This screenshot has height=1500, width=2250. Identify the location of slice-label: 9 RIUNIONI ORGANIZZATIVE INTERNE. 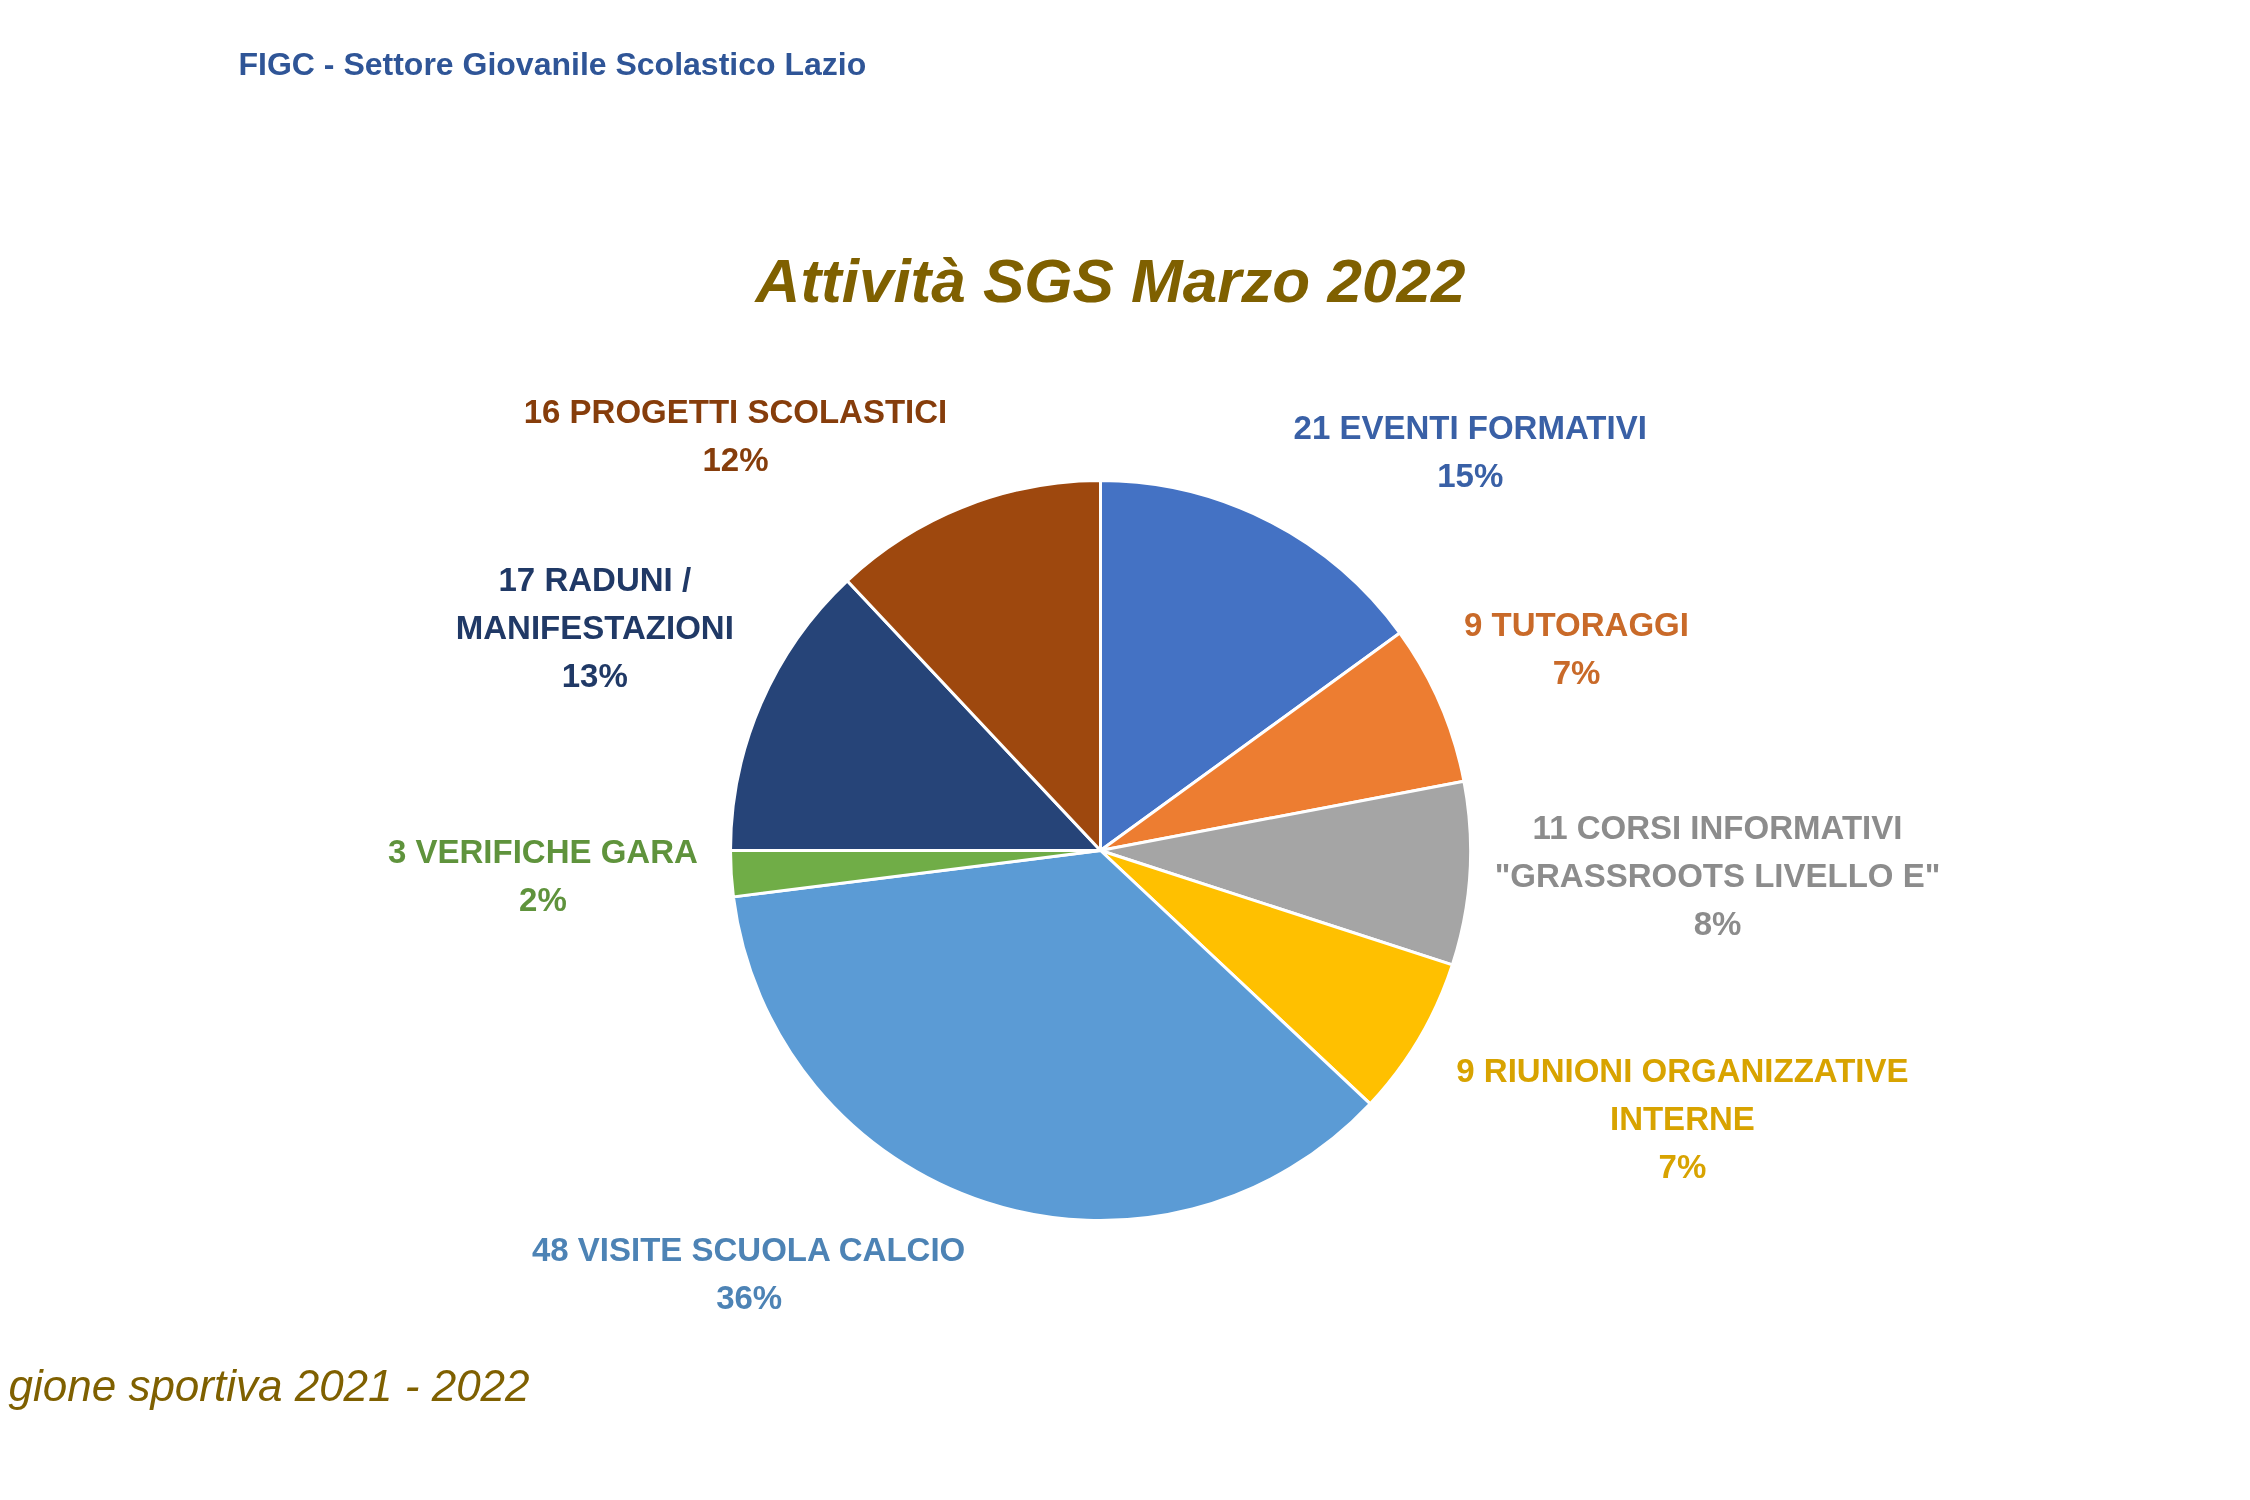
(1682, 1094).